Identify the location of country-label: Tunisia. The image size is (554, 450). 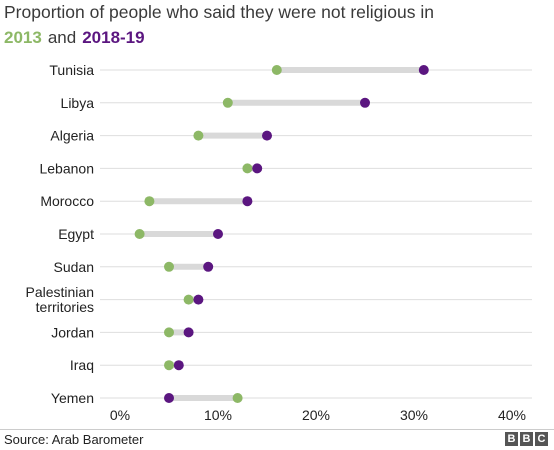
(71, 70).